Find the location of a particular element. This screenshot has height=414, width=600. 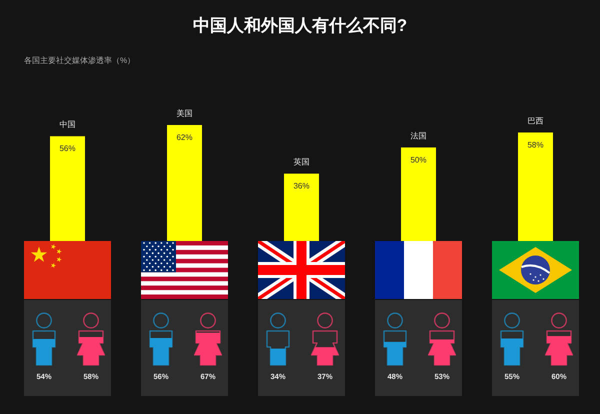

data-label: 62% is located at coordinates (184, 137).